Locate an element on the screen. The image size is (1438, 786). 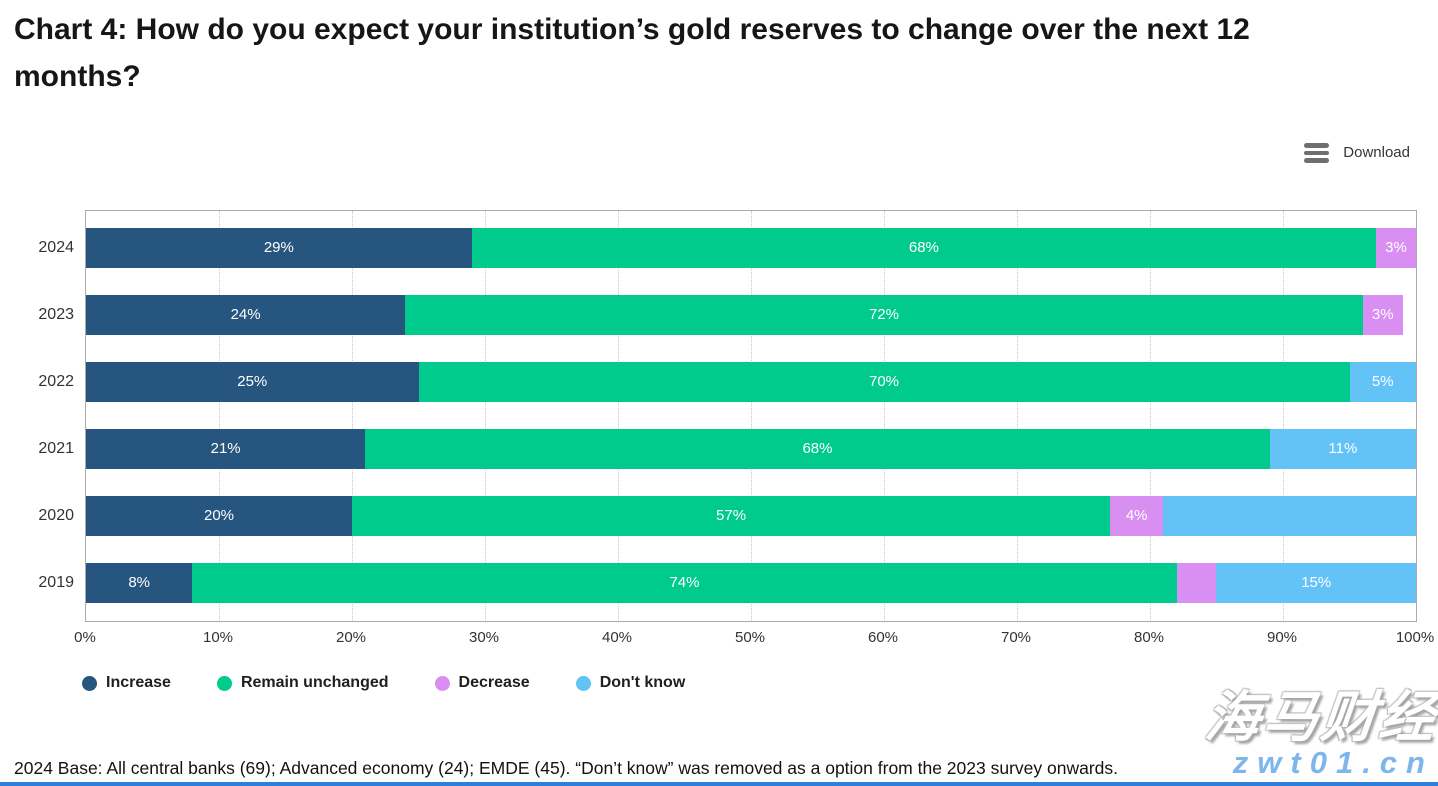
x-axis-tick-label: 40% is located at coordinates (617, 637).